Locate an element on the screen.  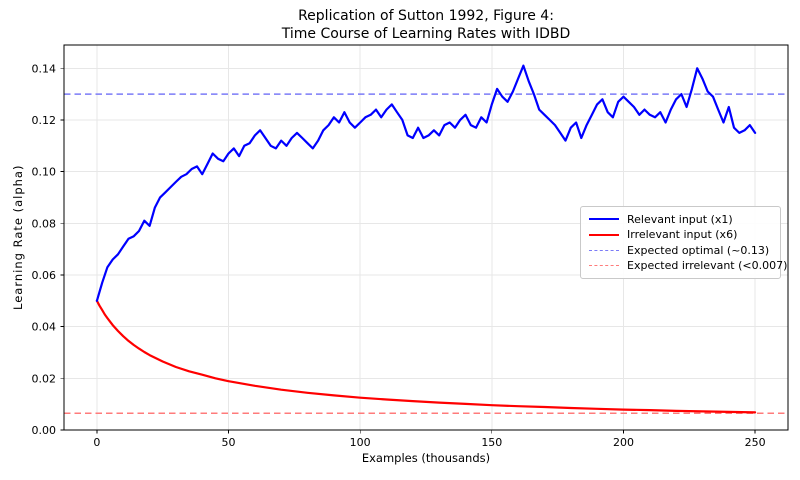
expected-optimal-line-swatch is located at coordinates (604, 250).